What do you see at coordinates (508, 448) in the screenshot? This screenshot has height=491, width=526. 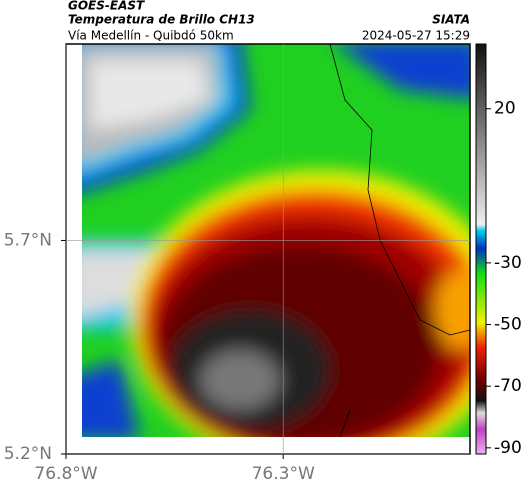 I see `colorbar-tick-label: -90` at bounding box center [508, 448].